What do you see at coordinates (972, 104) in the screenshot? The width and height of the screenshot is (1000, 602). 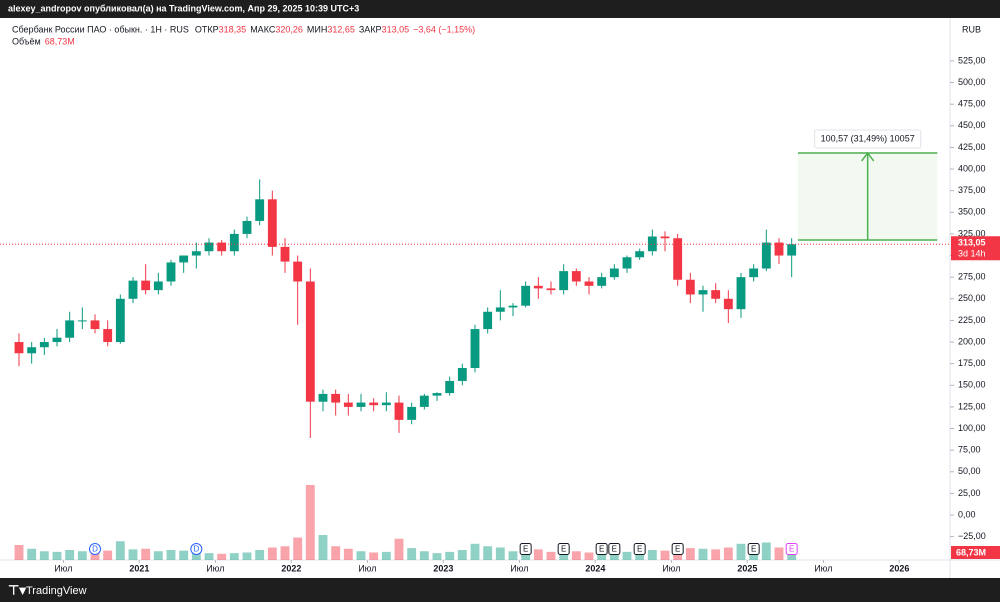 I see `y-tick-label: 475,00` at bounding box center [972, 104].